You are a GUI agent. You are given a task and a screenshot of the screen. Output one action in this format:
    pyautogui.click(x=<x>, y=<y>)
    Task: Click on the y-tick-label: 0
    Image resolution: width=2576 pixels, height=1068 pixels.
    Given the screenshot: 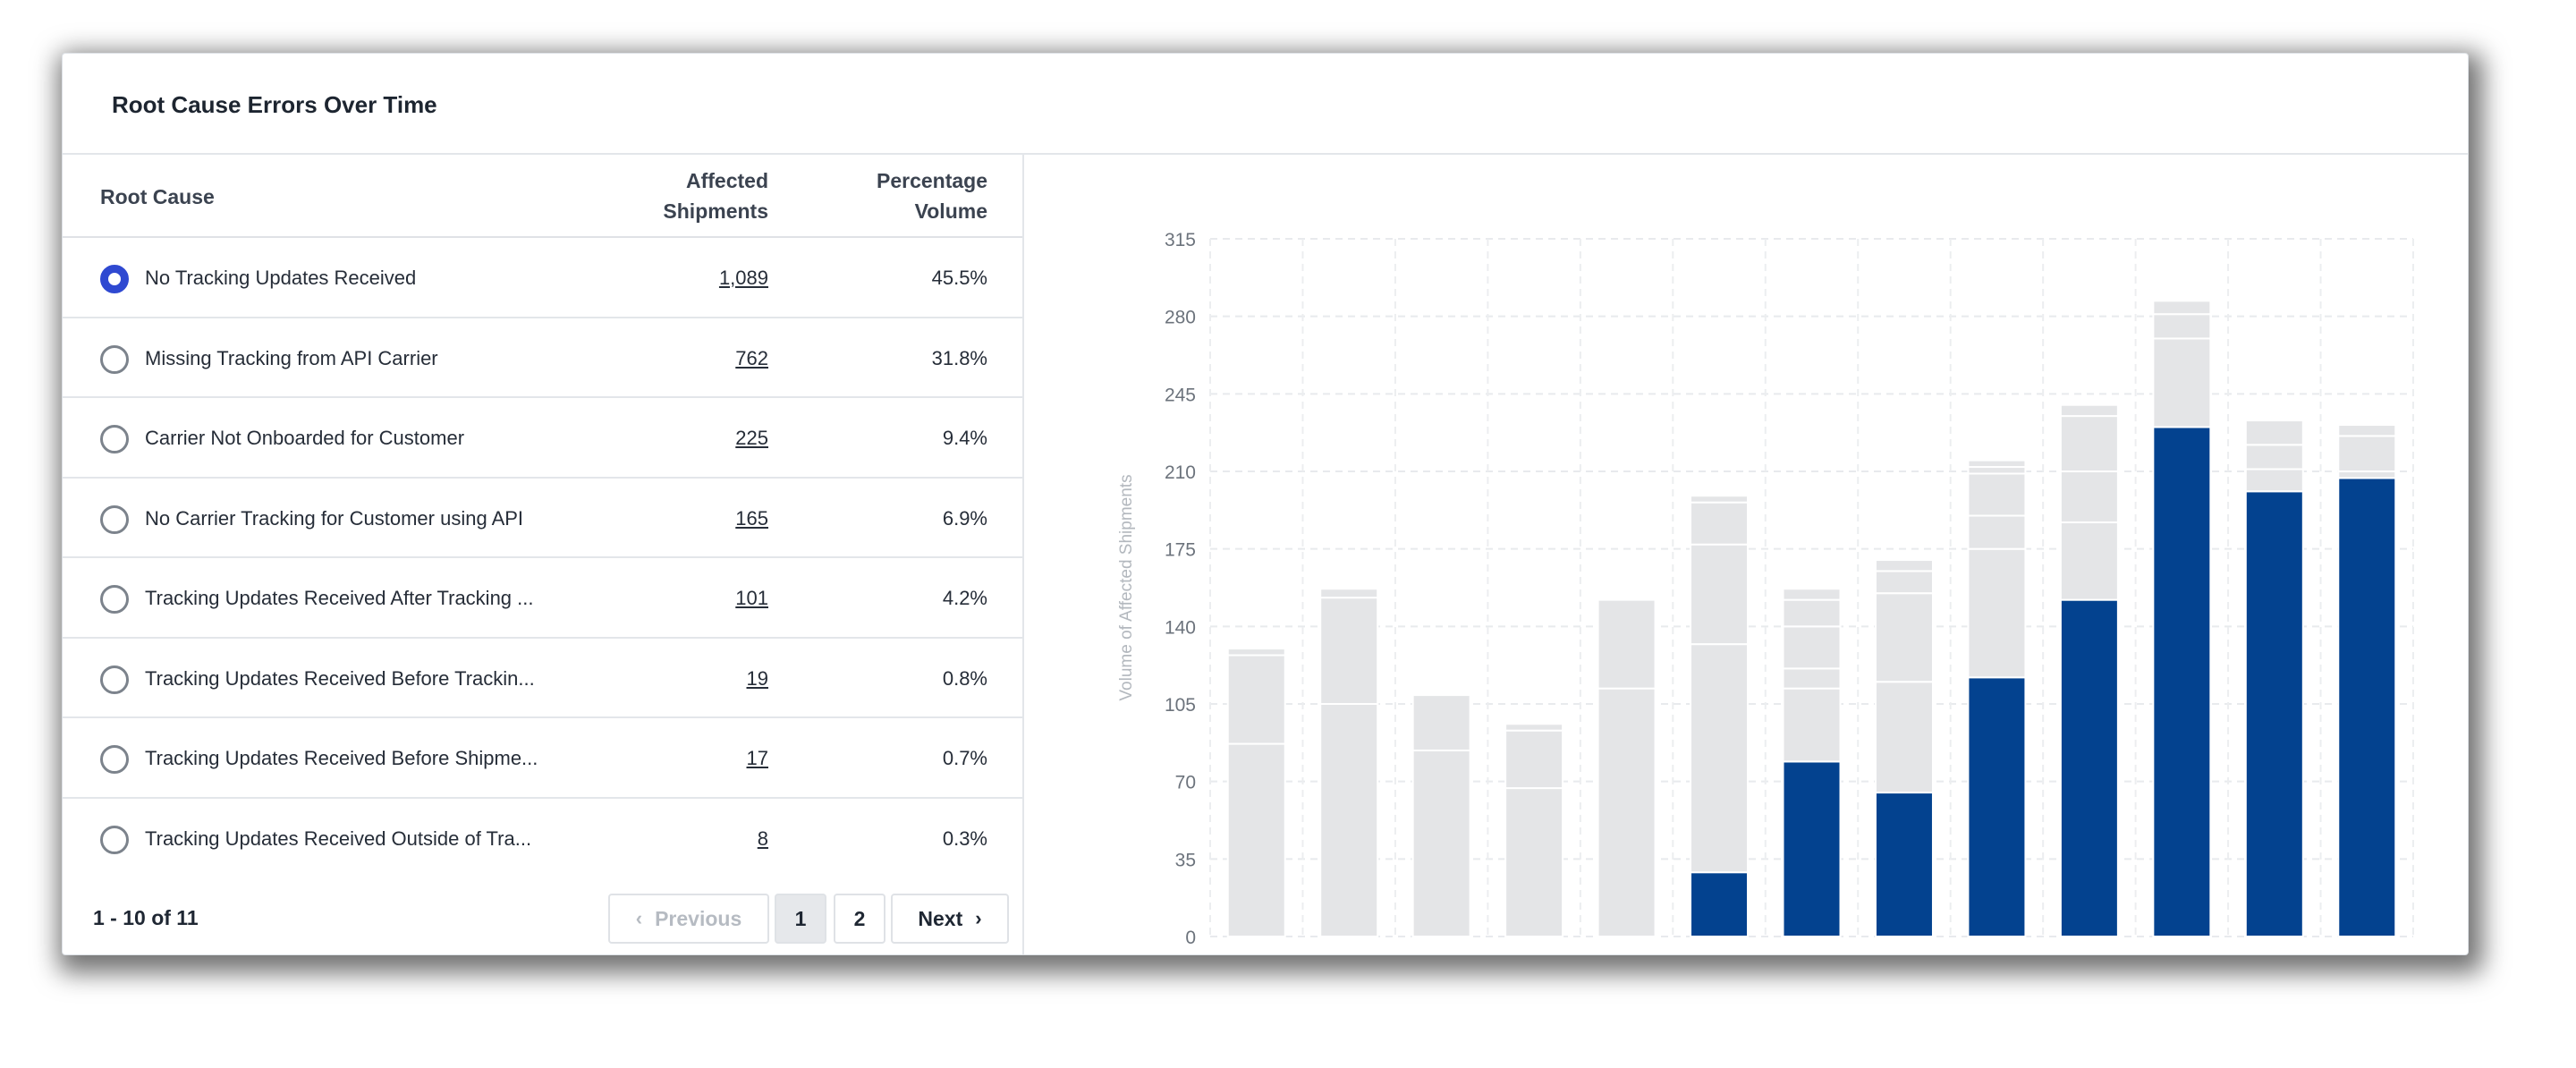 What is the action you would take?
    pyautogui.click(x=1190, y=938)
    